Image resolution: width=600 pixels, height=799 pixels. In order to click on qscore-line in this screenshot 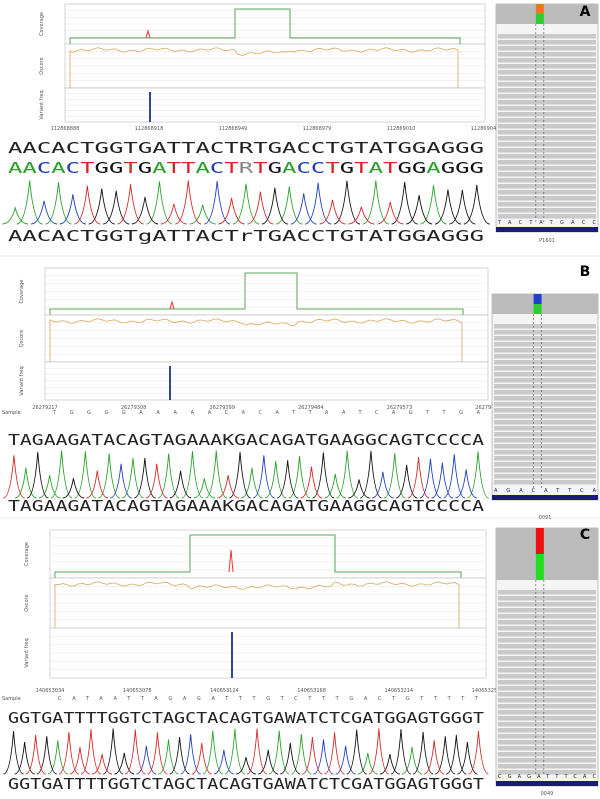, I will do `click(257, 604)`.